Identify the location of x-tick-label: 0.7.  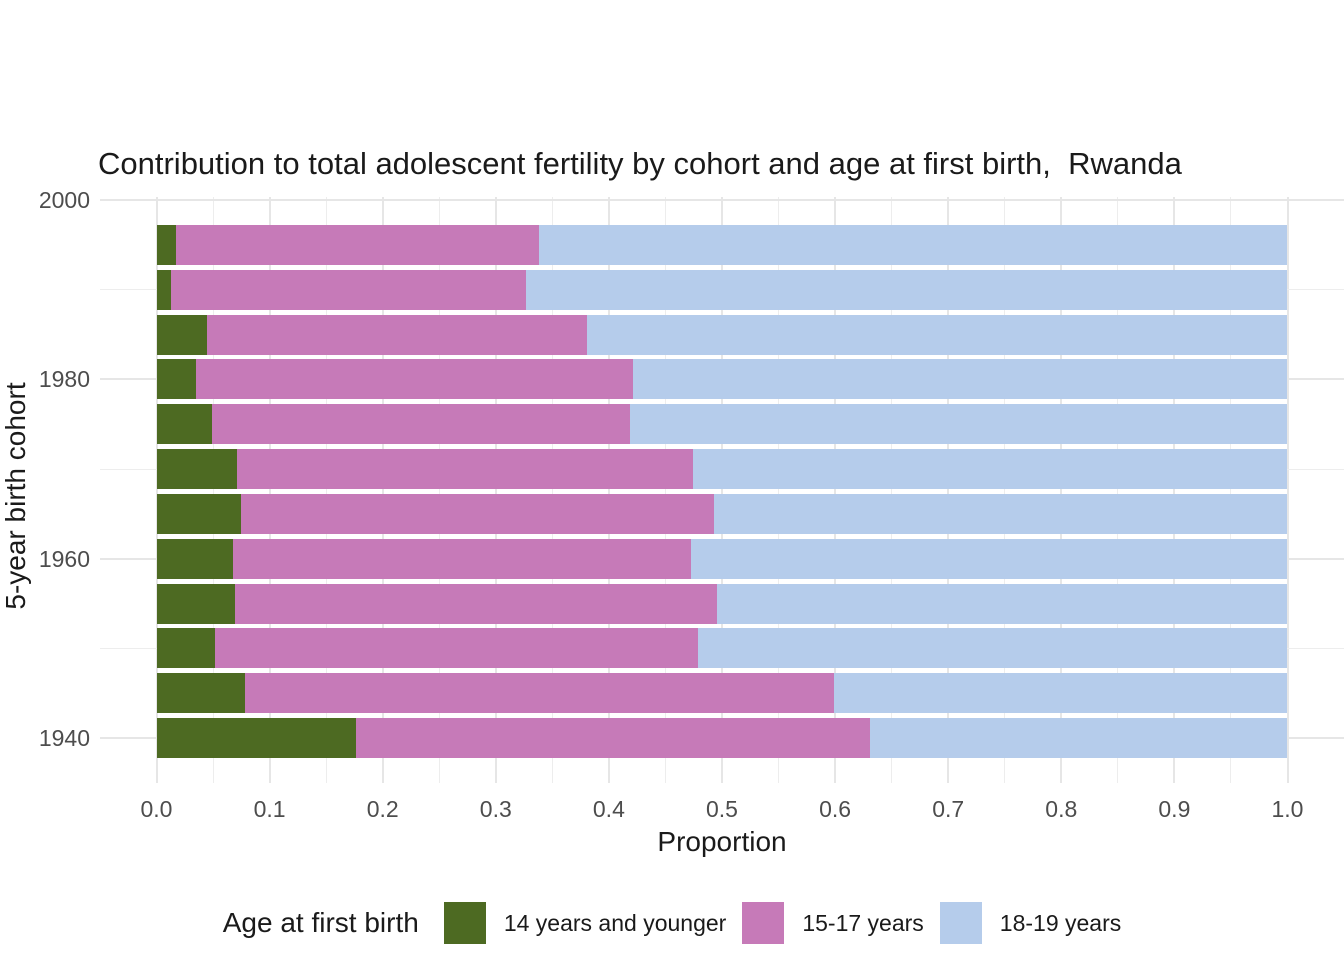
(948, 809).